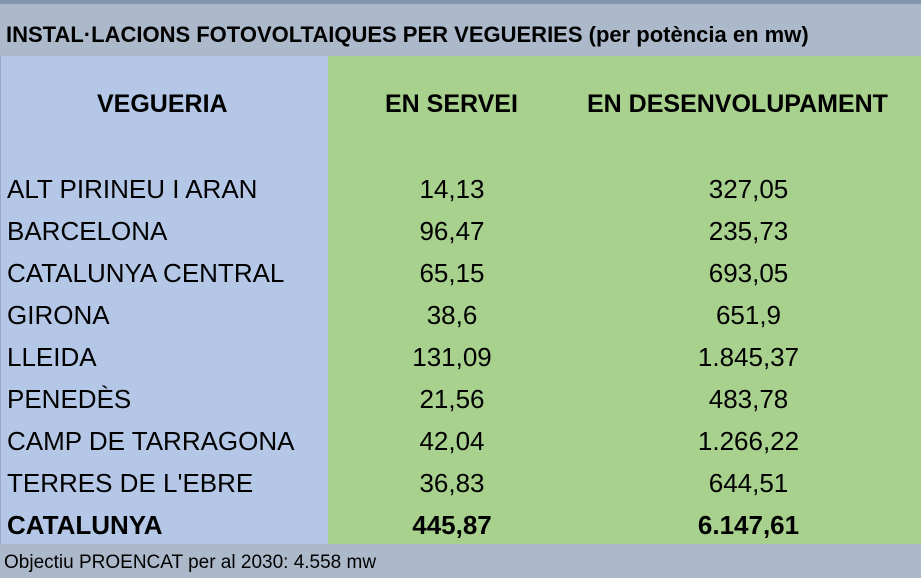 The image size is (921, 578). What do you see at coordinates (452, 315) in the screenshot?
I see `row-en-servei-value: 38,6` at bounding box center [452, 315].